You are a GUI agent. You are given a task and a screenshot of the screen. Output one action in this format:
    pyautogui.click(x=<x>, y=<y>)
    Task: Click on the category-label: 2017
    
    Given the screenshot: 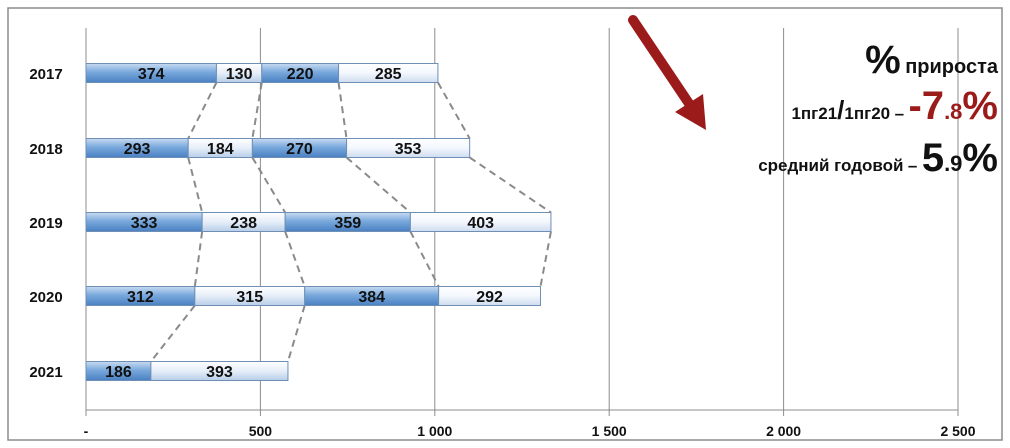 What is the action you would take?
    pyautogui.click(x=45, y=74)
    